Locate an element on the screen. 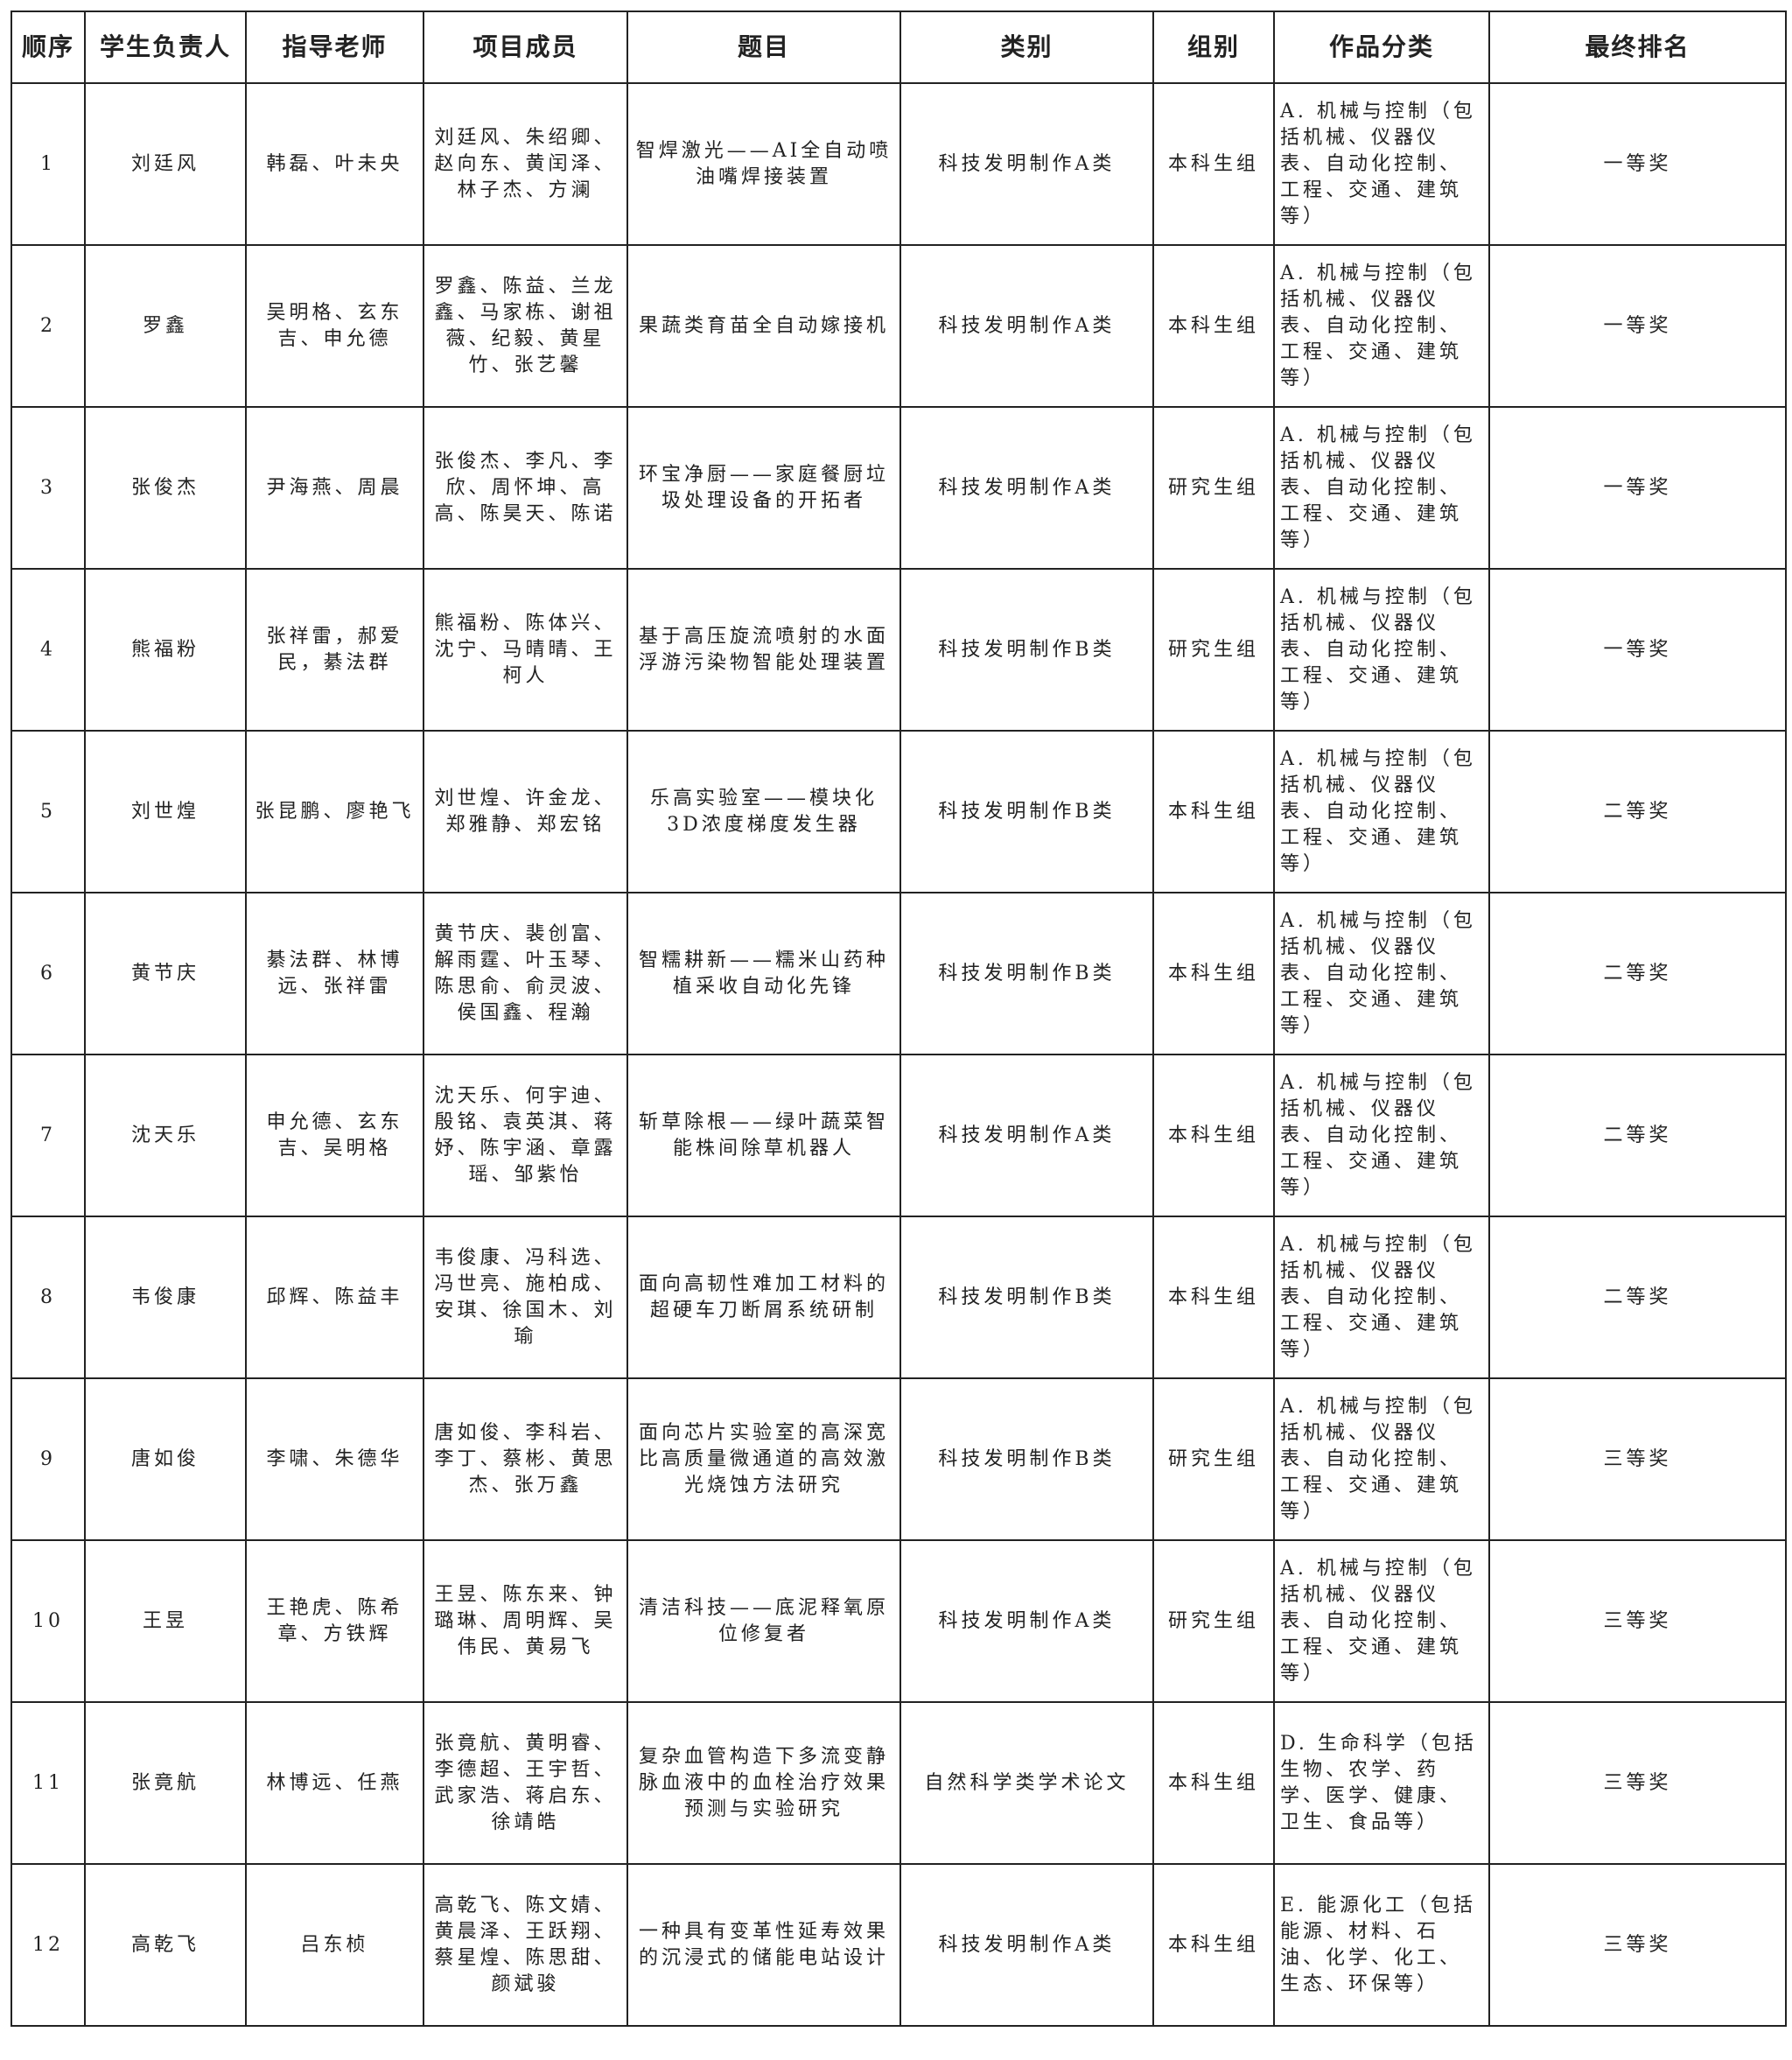 The width and height of the screenshot is (1792, 2060). cell-leader: 韦俊康 is located at coordinates (165, 1297).